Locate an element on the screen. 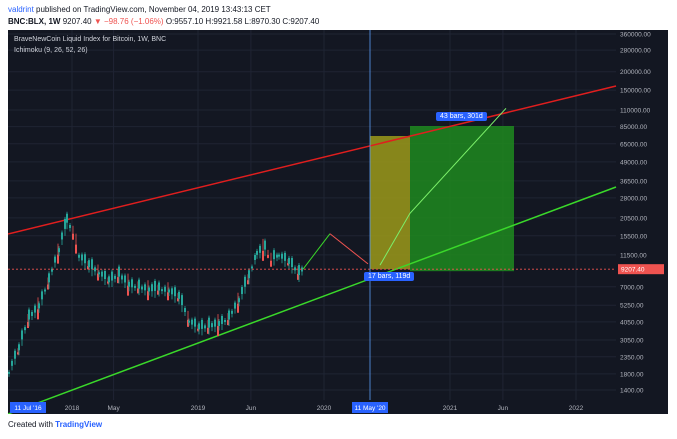 This screenshot has width=677, height=439. price-tick-label: 2350.00 is located at coordinates (632, 357).